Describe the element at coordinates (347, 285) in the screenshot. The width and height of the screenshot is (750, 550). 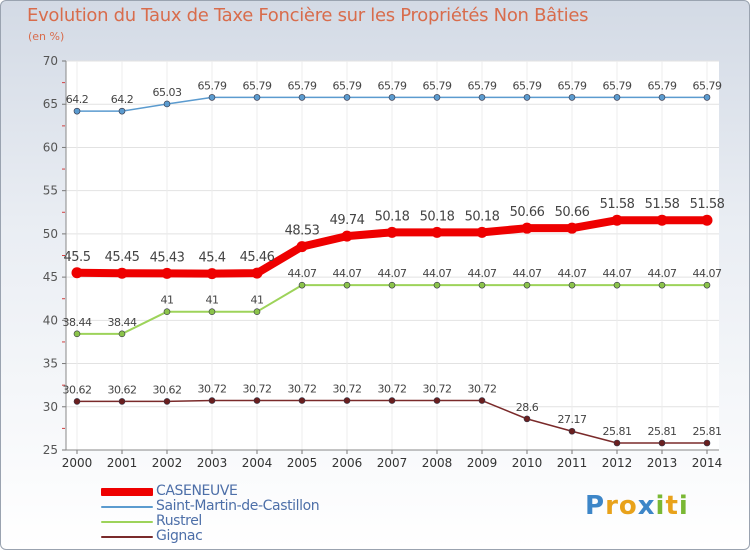
I see `data-point-rustrel-2006` at that location.